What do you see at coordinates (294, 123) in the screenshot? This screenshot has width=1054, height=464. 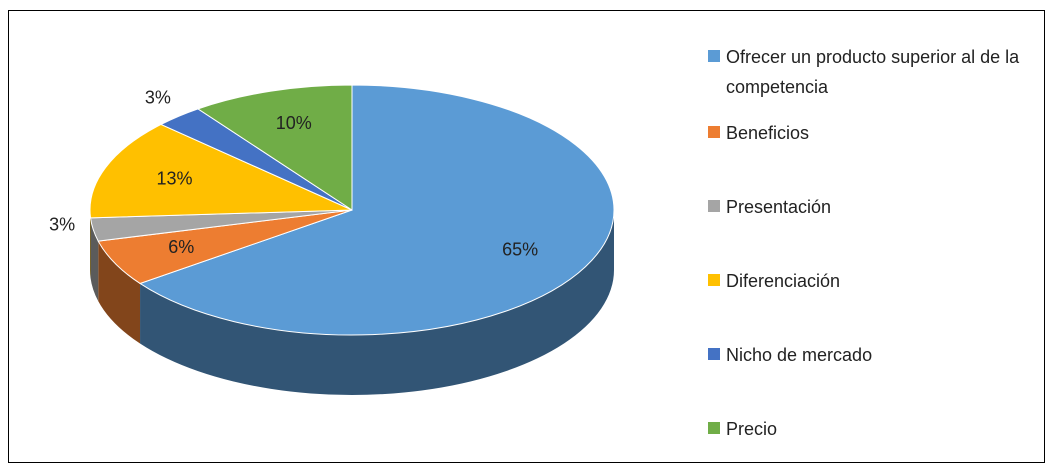 I see `data-label: 10%` at bounding box center [294, 123].